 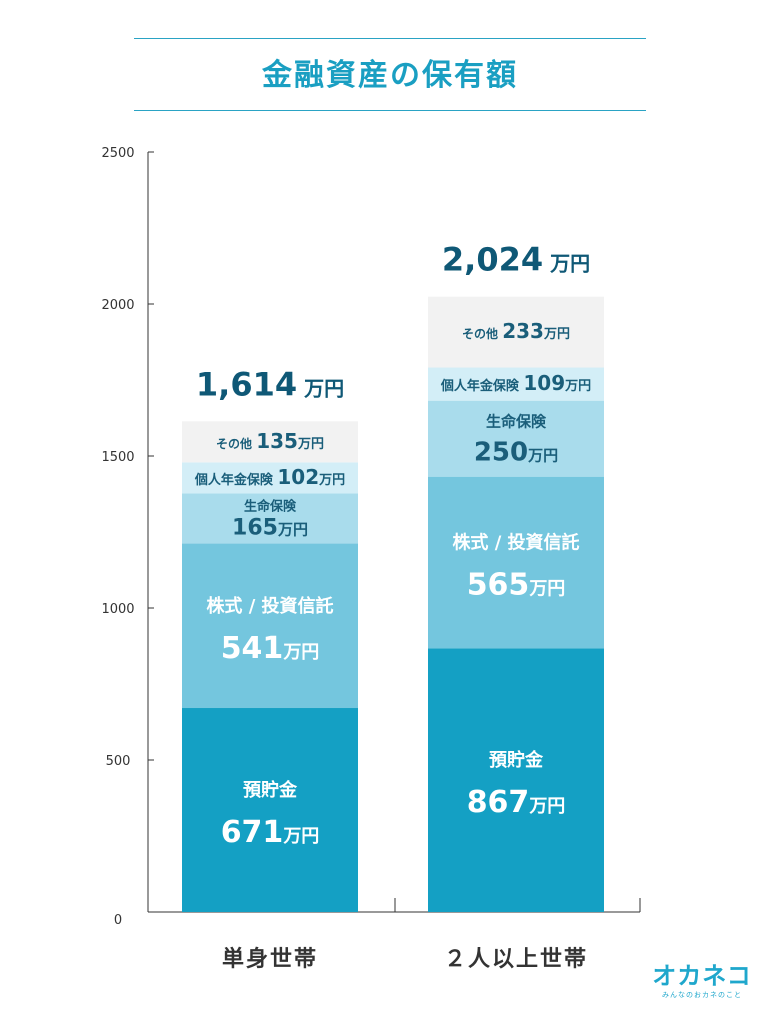 I want to click on y-tick-label: 2000, so click(x=117, y=305).